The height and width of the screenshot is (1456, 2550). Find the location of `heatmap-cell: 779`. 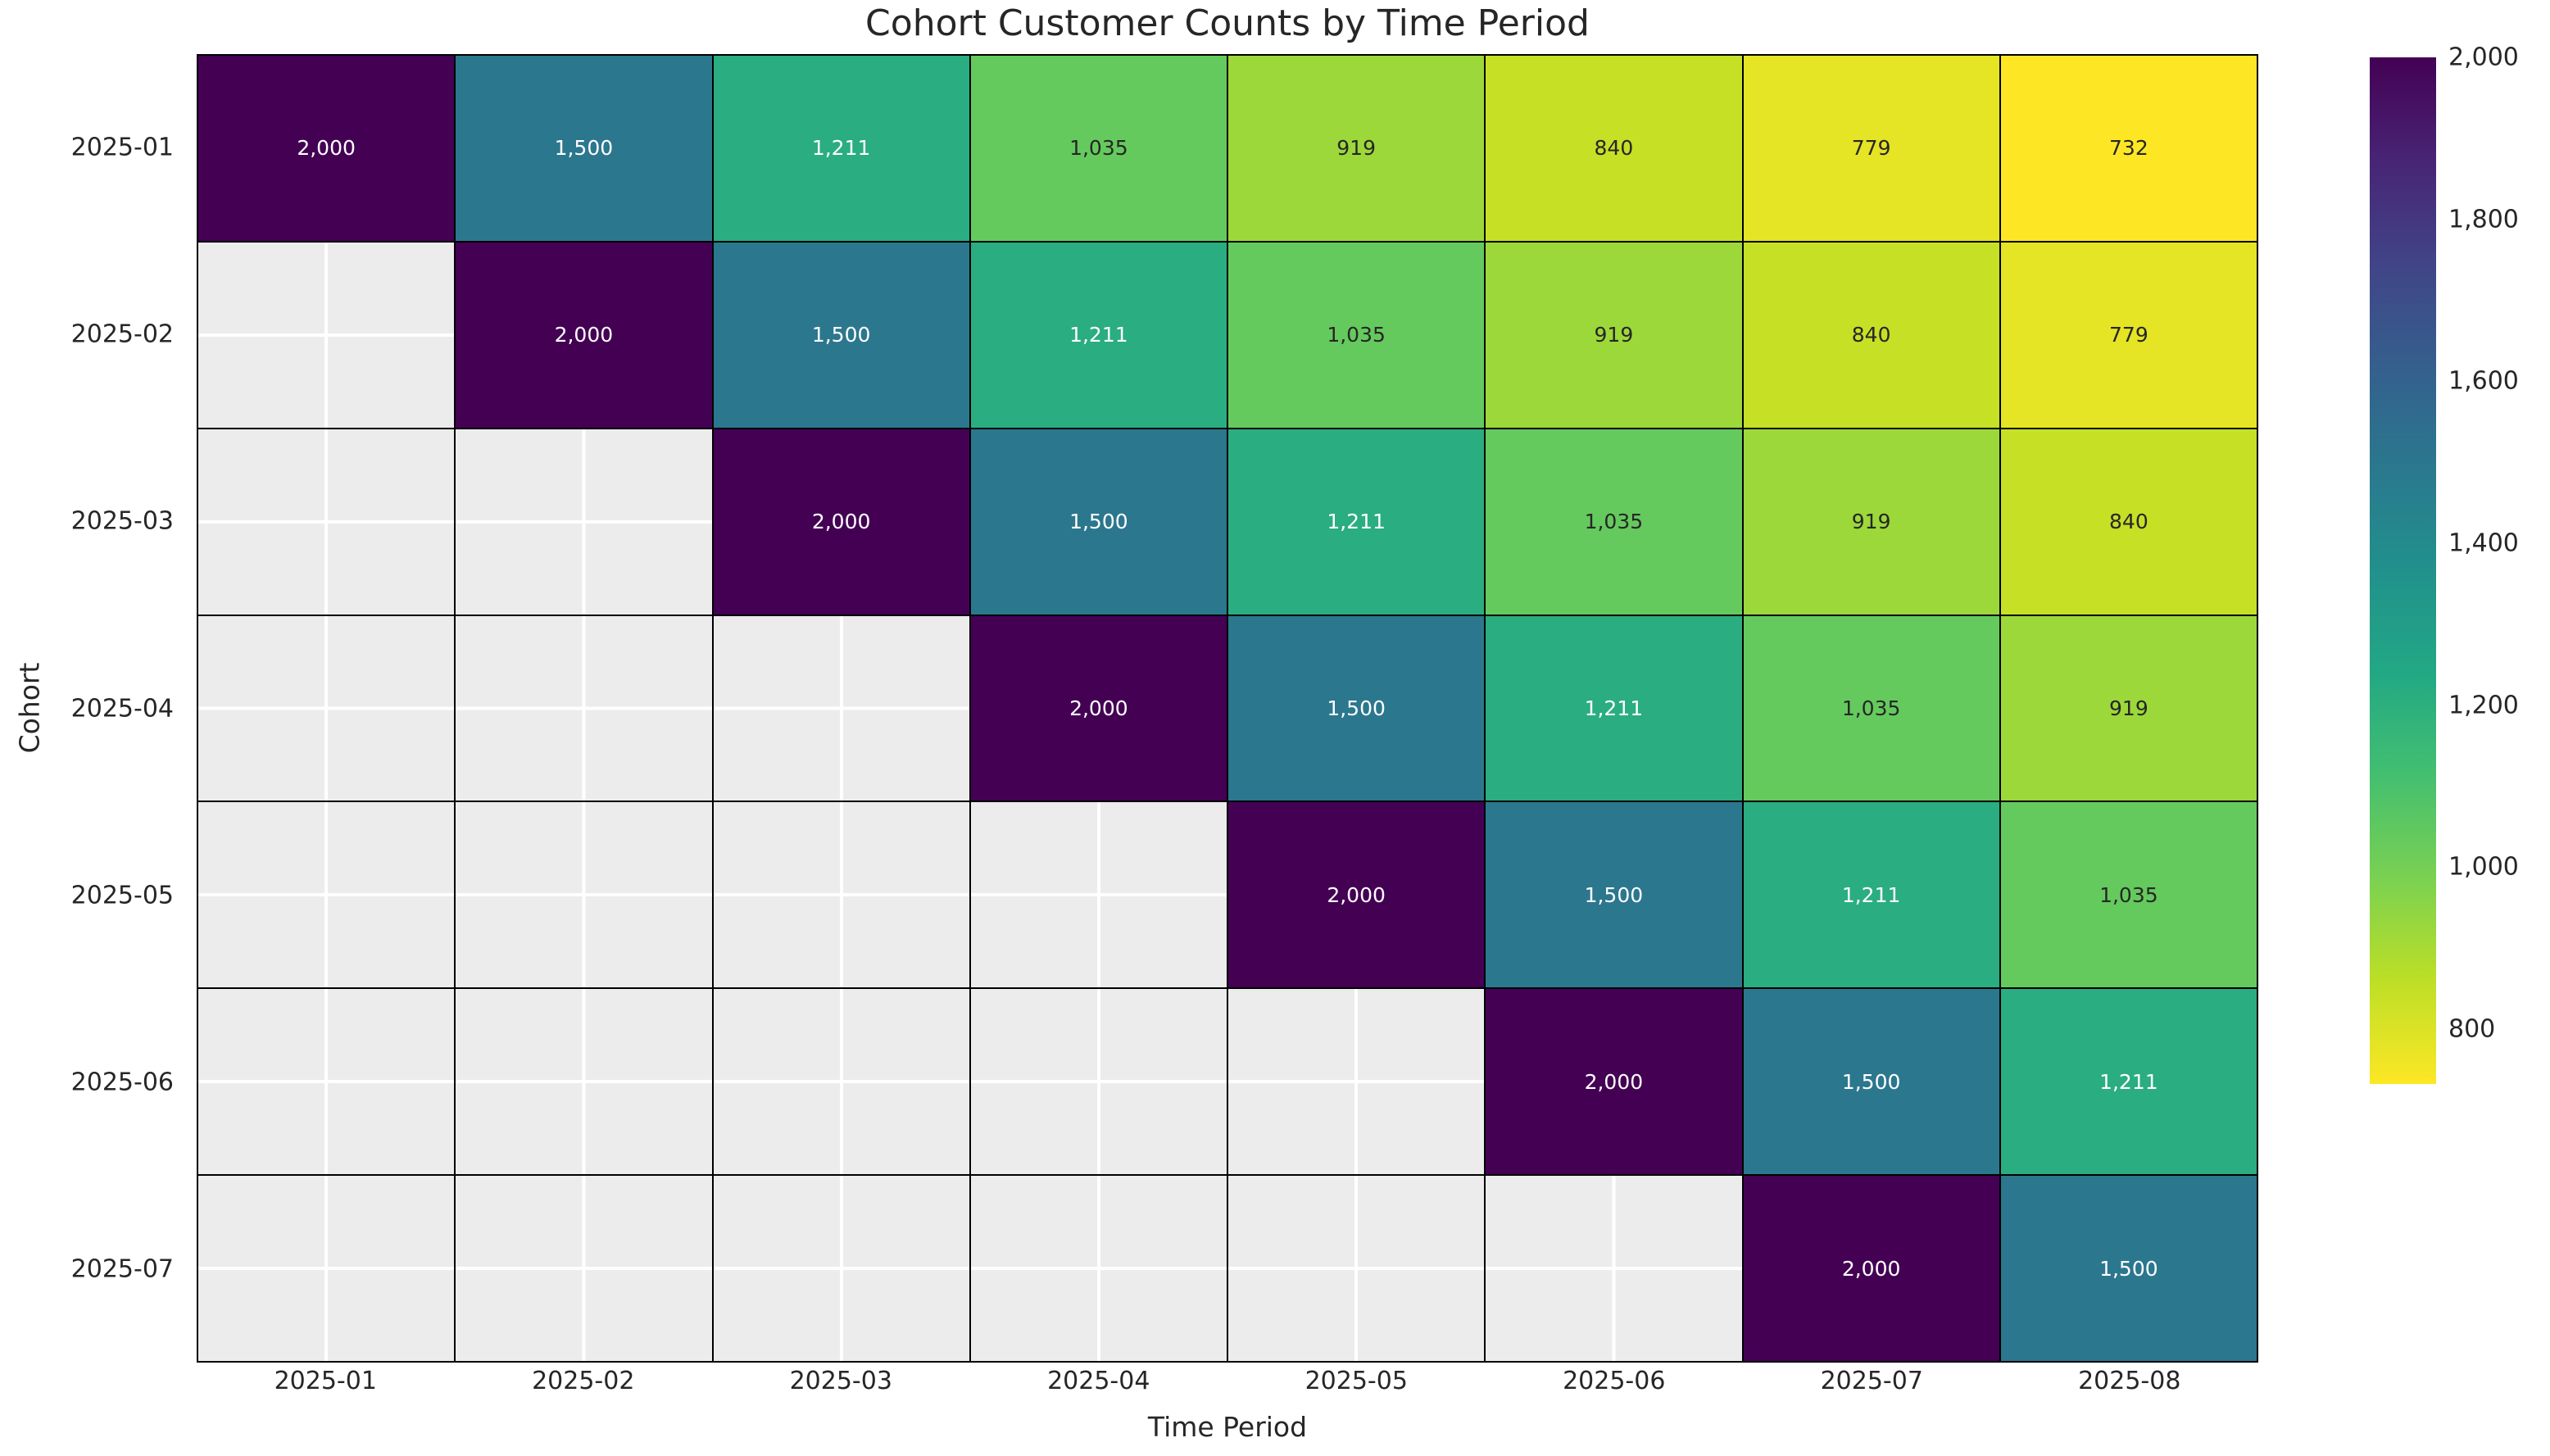

heatmap-cell: 779 is located at coordinates (1871, 149).